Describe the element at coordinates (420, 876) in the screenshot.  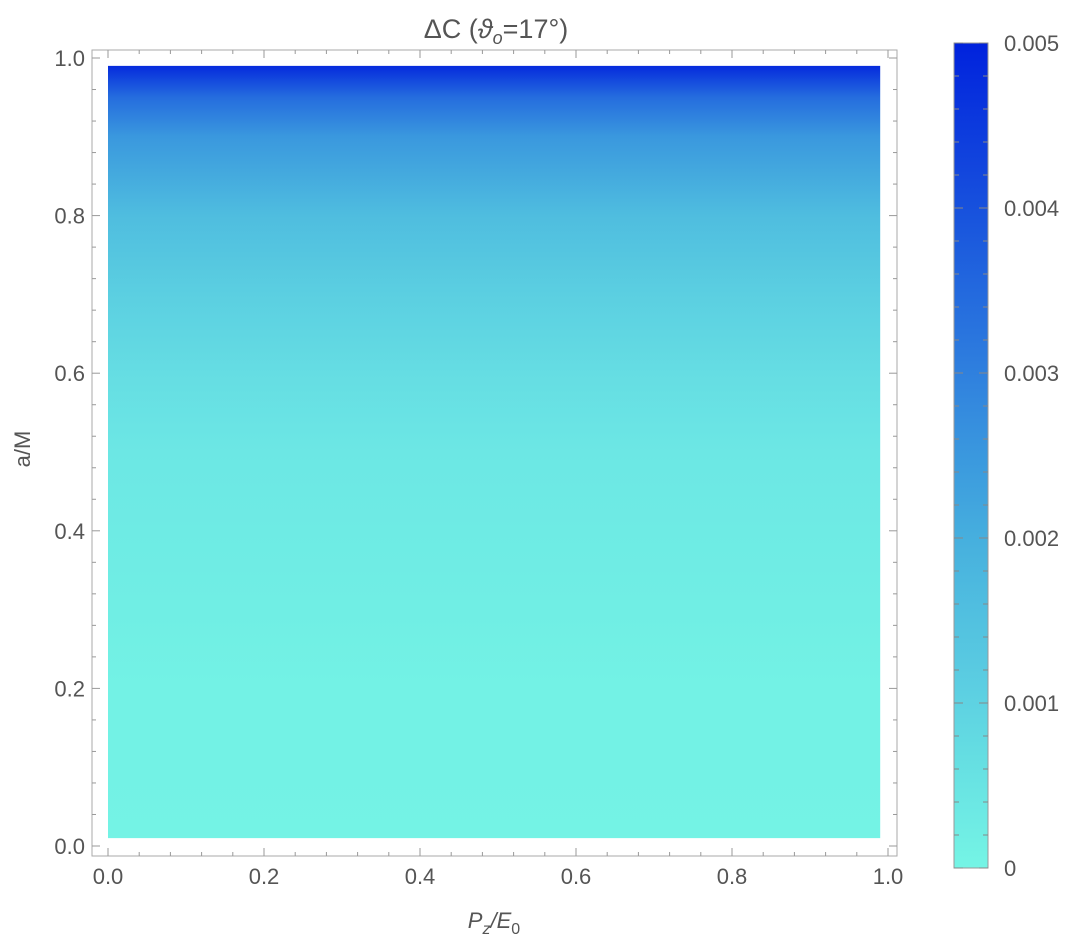
I see `x-tick-label: 0.4` at that location.